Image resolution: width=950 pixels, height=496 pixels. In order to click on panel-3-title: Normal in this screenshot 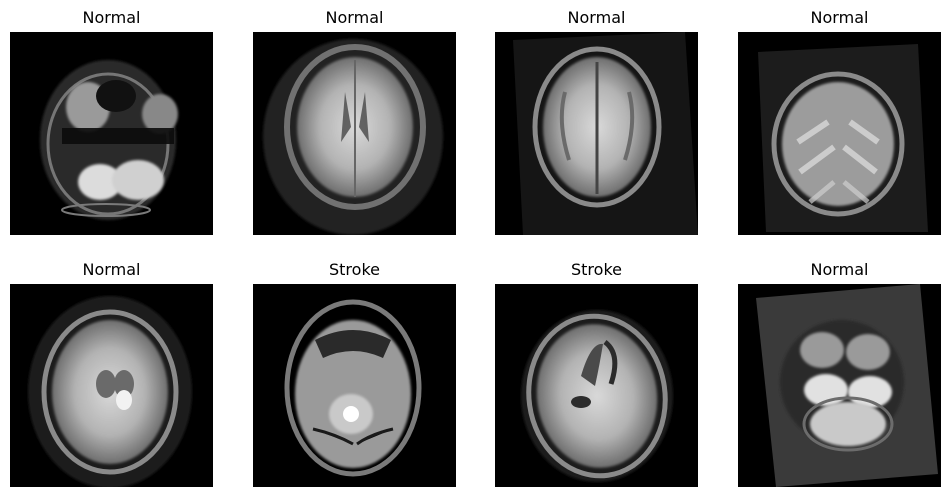, I will do `click(596, 17)`.